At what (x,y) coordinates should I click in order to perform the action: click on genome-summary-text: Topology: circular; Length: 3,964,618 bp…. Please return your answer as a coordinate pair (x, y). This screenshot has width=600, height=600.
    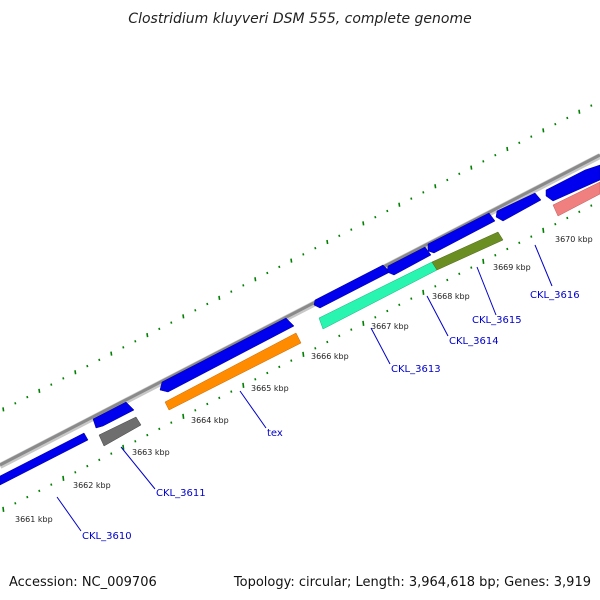
    Looking at the image, I should click on (412, 582).